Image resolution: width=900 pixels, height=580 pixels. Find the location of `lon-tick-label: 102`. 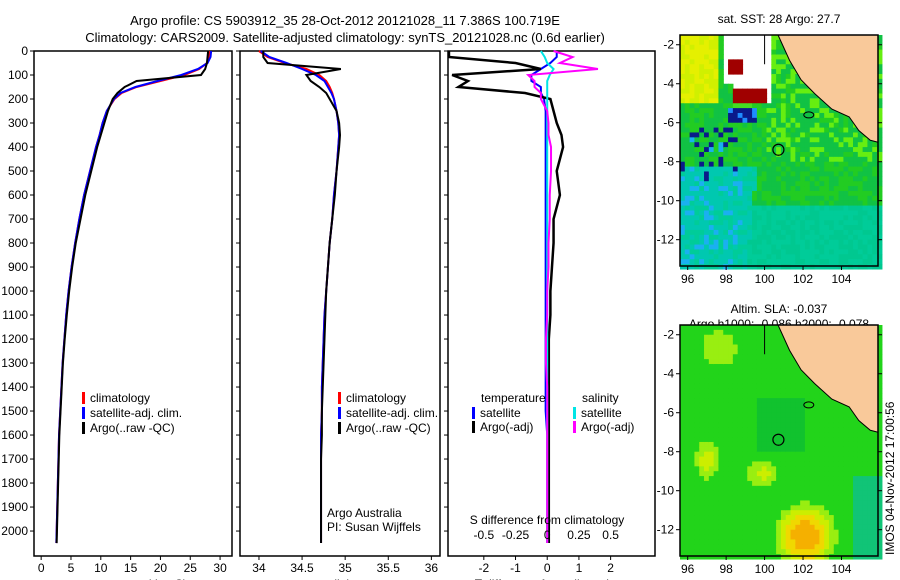

lon-tick-label: 102 is located at coordinates (803, 569).